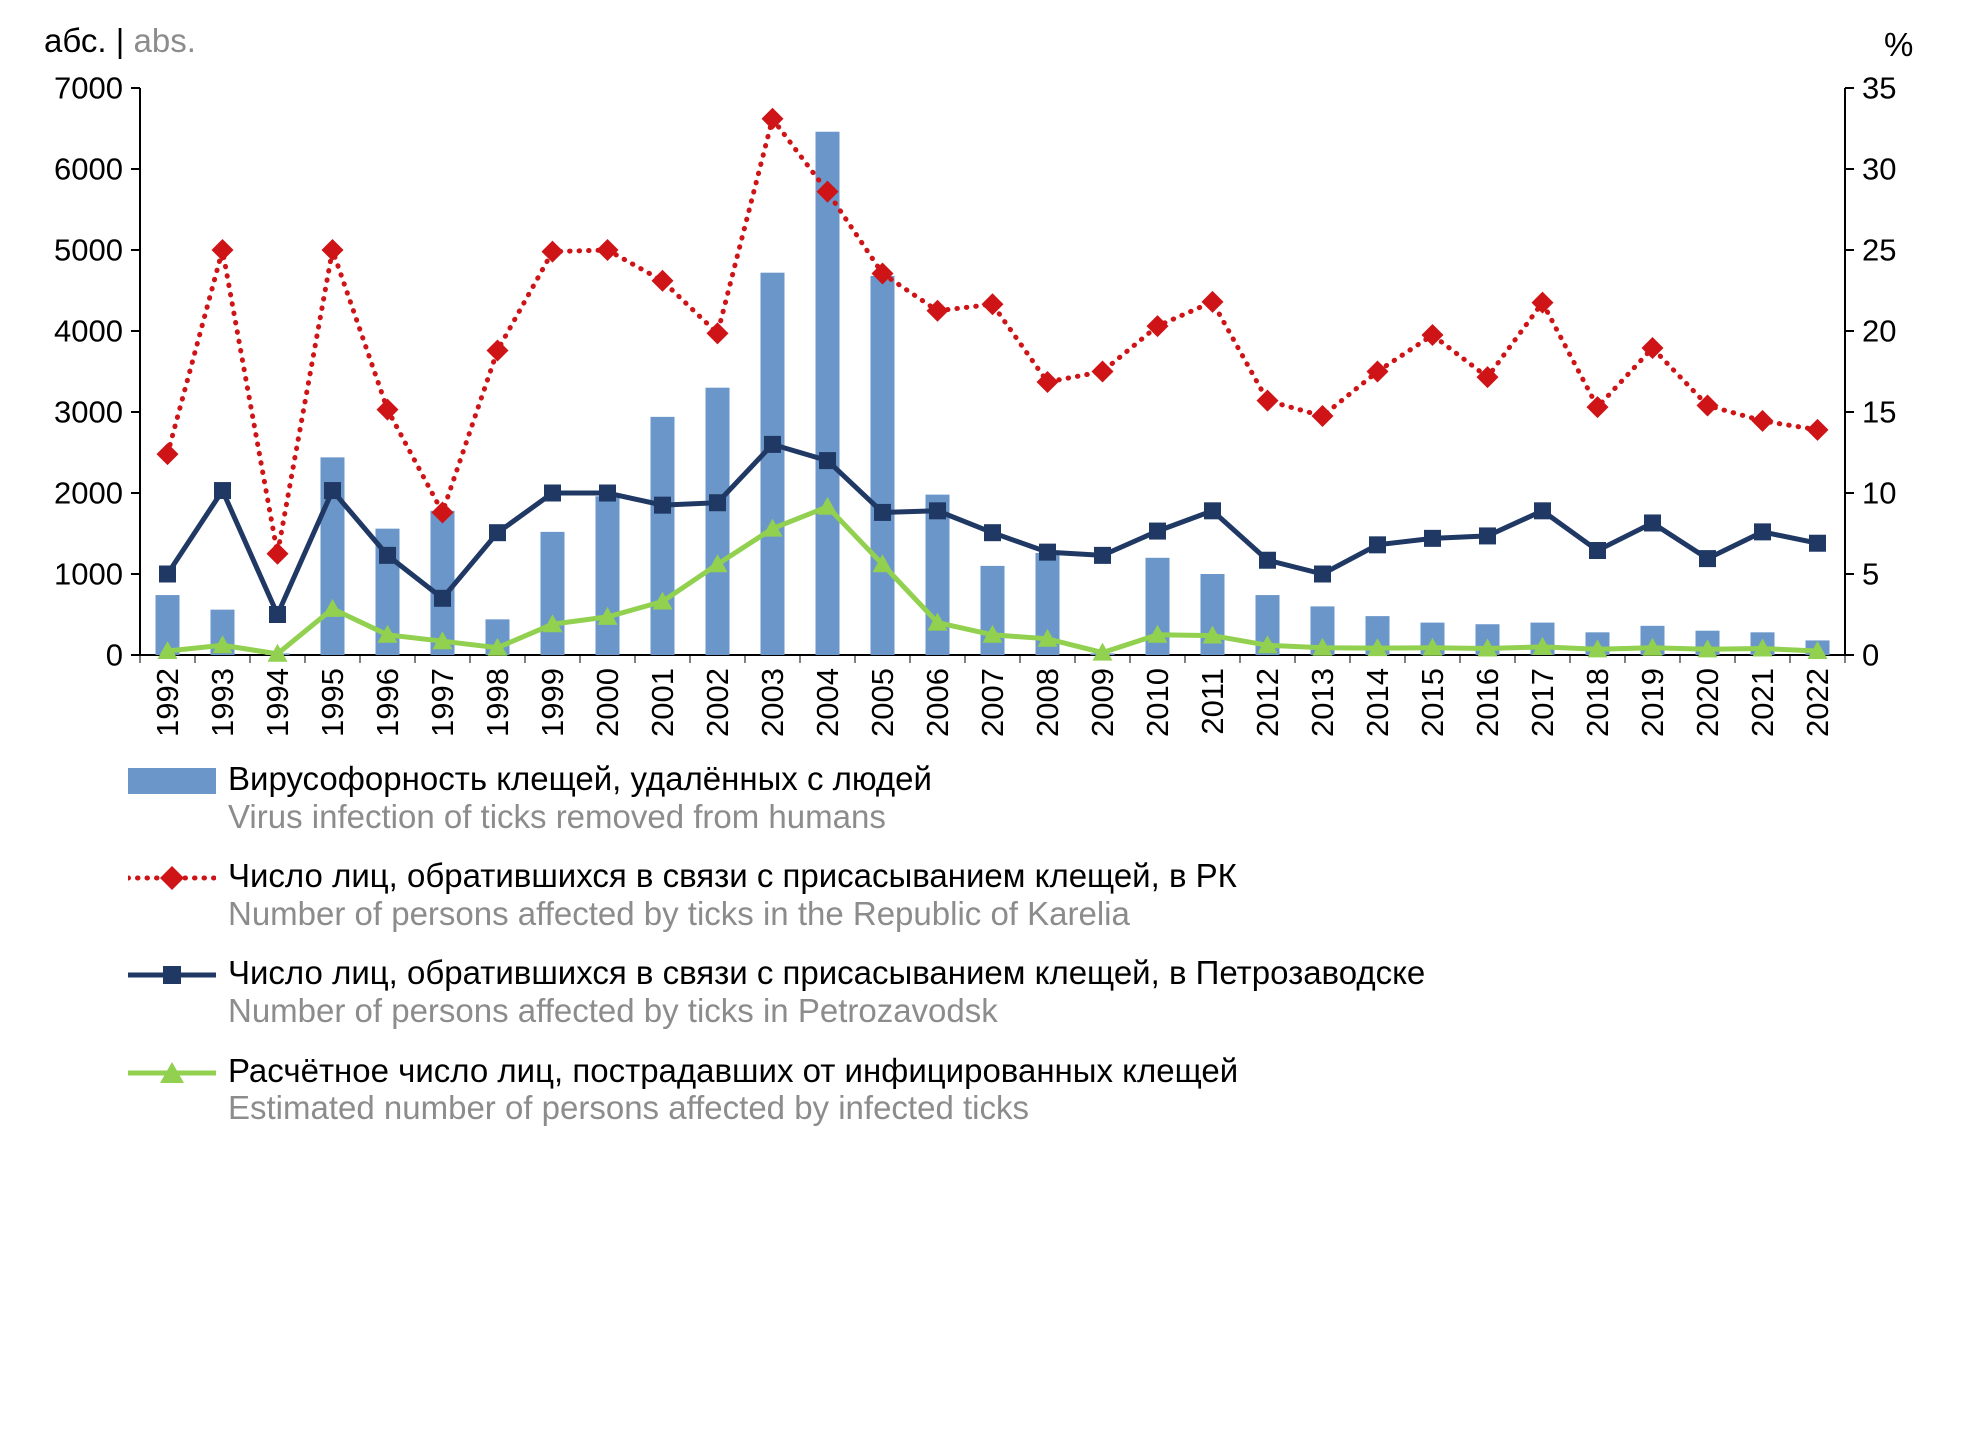 The height and width of the screenshot is (1431, 1979). What do you see at coordinates (88, 331) in the screenshot?
I see `svg-text: 4000` at bounding box center [88, 331].